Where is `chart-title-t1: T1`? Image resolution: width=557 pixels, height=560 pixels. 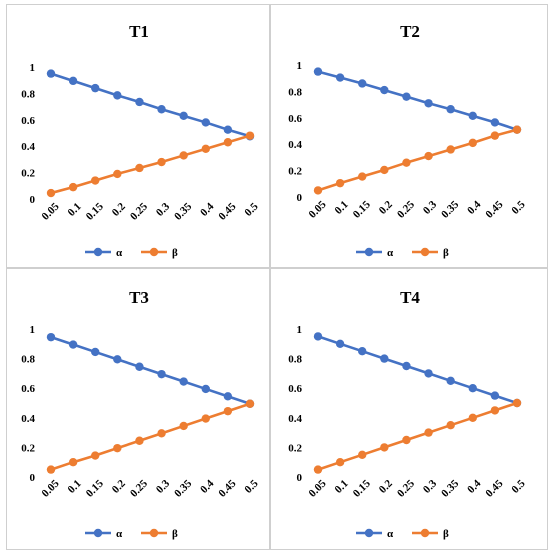
chart-title-t1: T1 is located at coordinates (139, 31).